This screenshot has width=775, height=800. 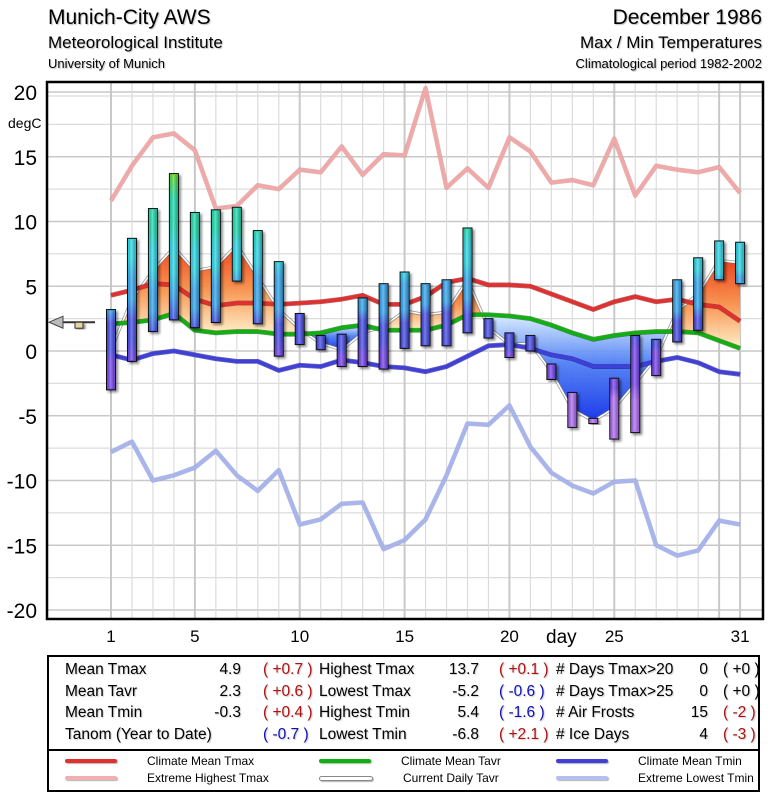 What do you see at coordinates (367, 669) in the screenshot?
I see `stat-label: Highest Tmax` at bounding box center [367, 669].